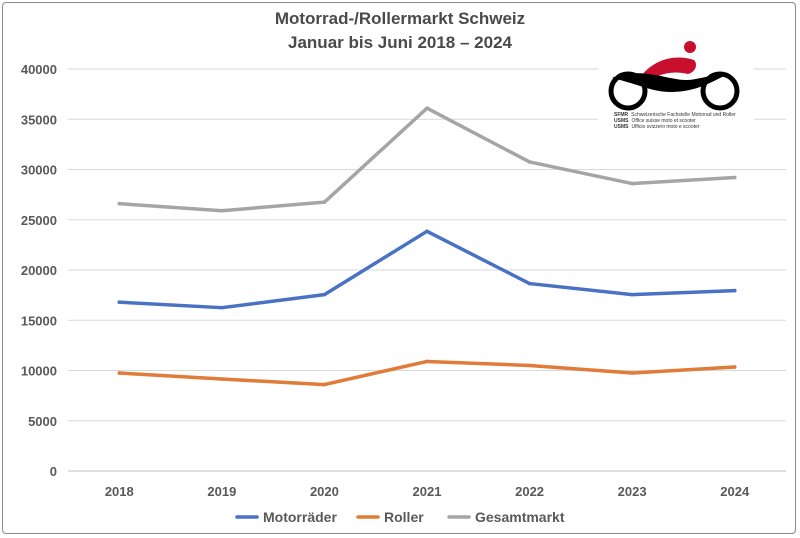  What do you see at coordinates (300, 517) in the screenshot?
I see `legend-label: Motorräder` at bounding box center [300, 517].